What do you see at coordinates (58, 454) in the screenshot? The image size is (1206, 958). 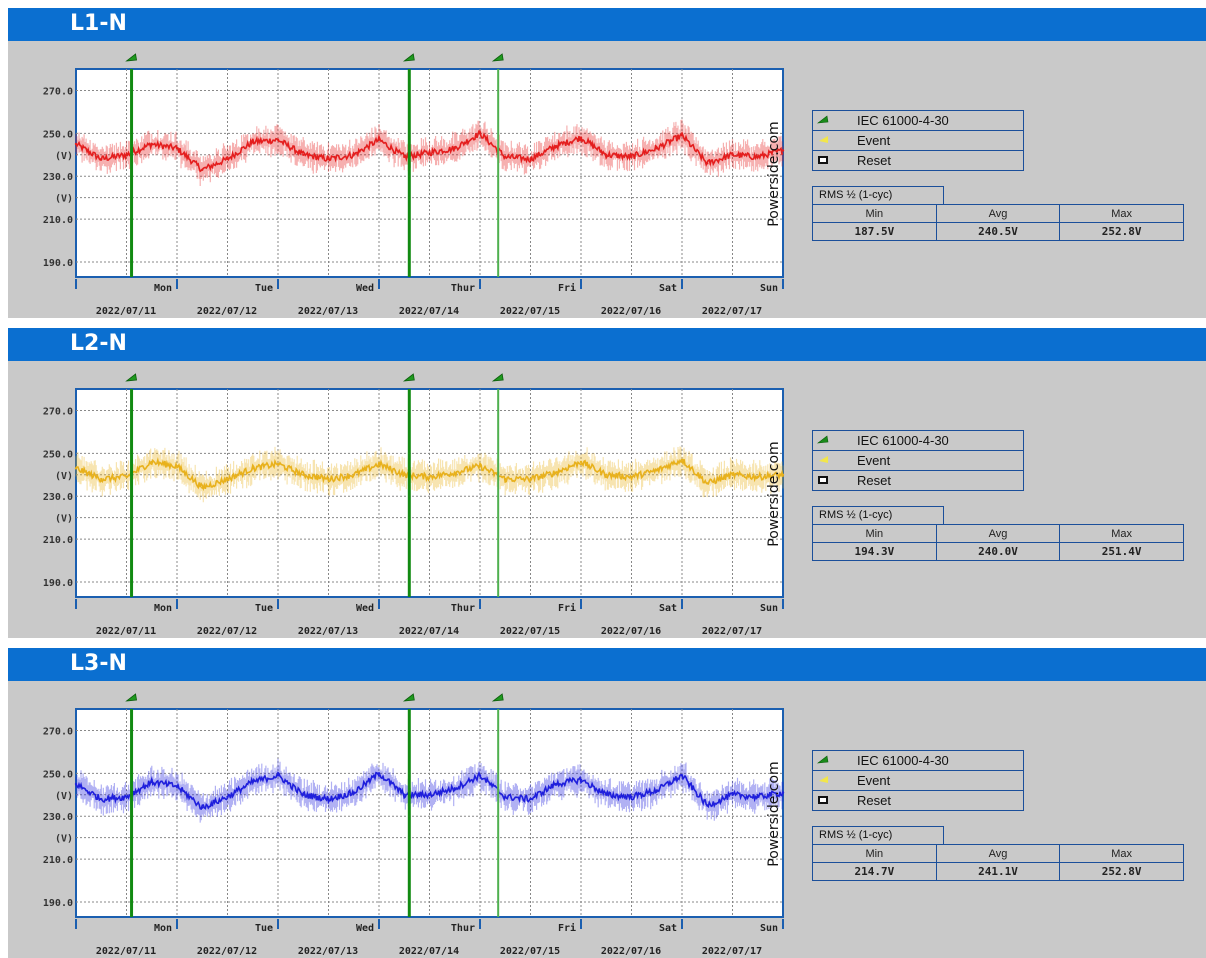 I see `y-tick-label: 250.0` at bounding box center [58, 454].